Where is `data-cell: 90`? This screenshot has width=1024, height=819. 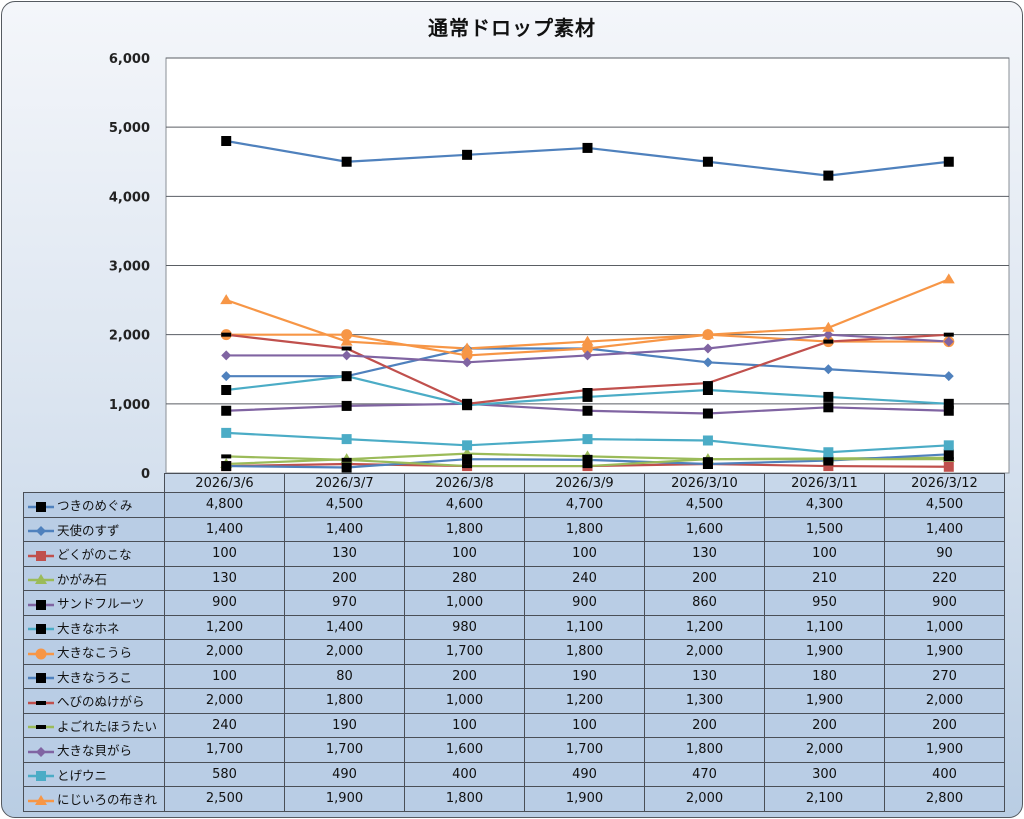 data-cell: 90 is located at coordinates (944, 554).